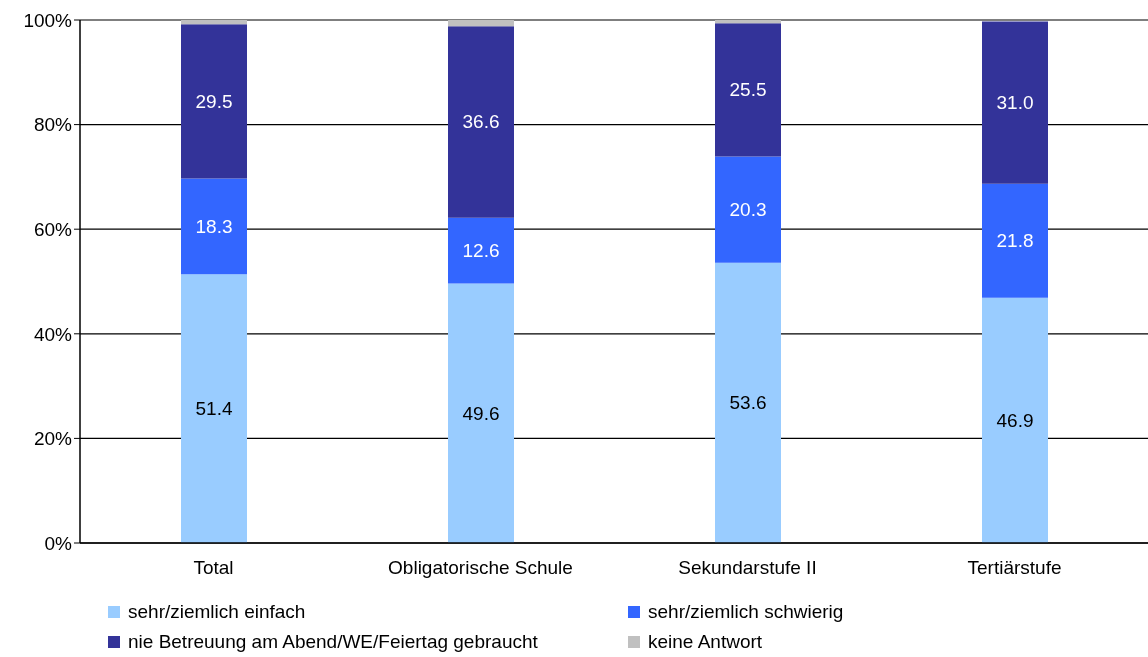  Describe the element at coordinates (53, 439) in the screenshot. I see `y-tick-label: 20%` at that location.